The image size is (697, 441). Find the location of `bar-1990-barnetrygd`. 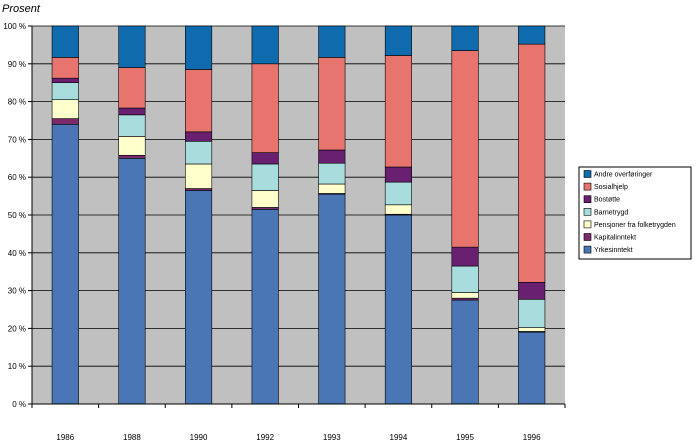

bar-1990-barnetrygd is located at coordinates (199, 152).